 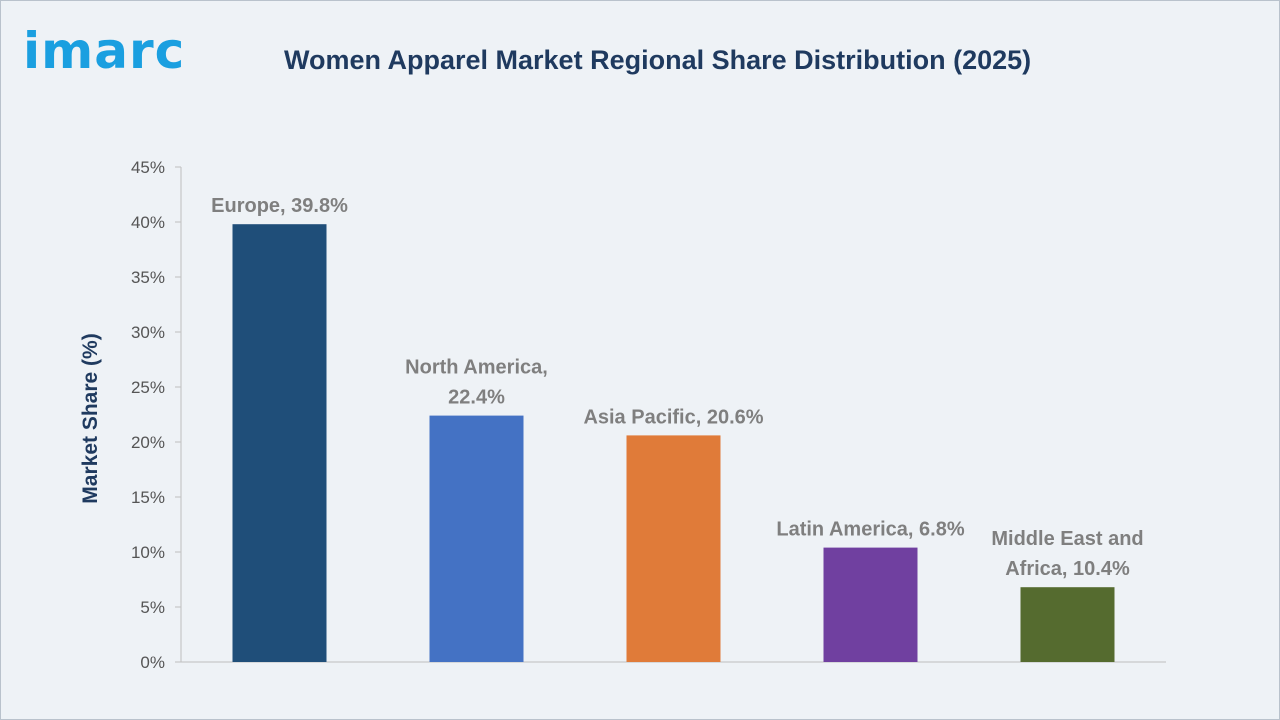 What do you see at coordinates (148, 277) in the screenshot?
I see `y-tick-label: 35%` at bounding box center [148, 277].